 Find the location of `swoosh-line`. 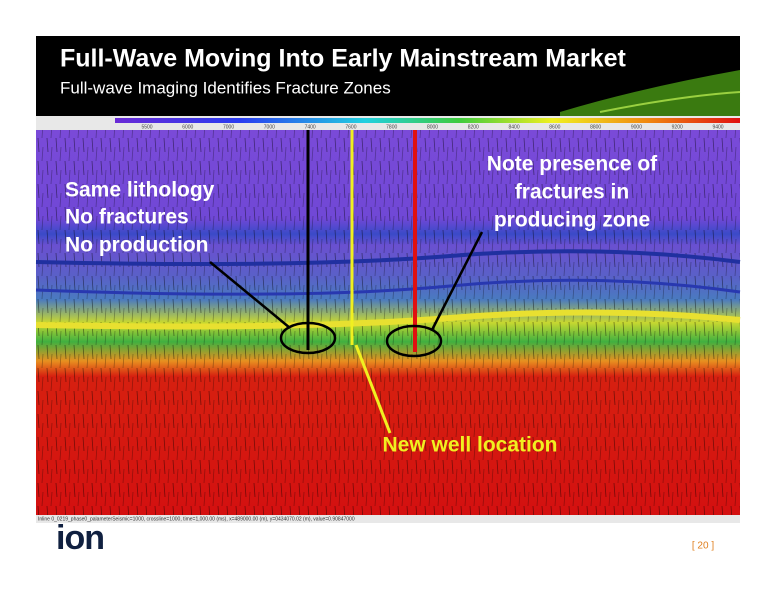

swoosh-line is located at coordinates (670, 102).